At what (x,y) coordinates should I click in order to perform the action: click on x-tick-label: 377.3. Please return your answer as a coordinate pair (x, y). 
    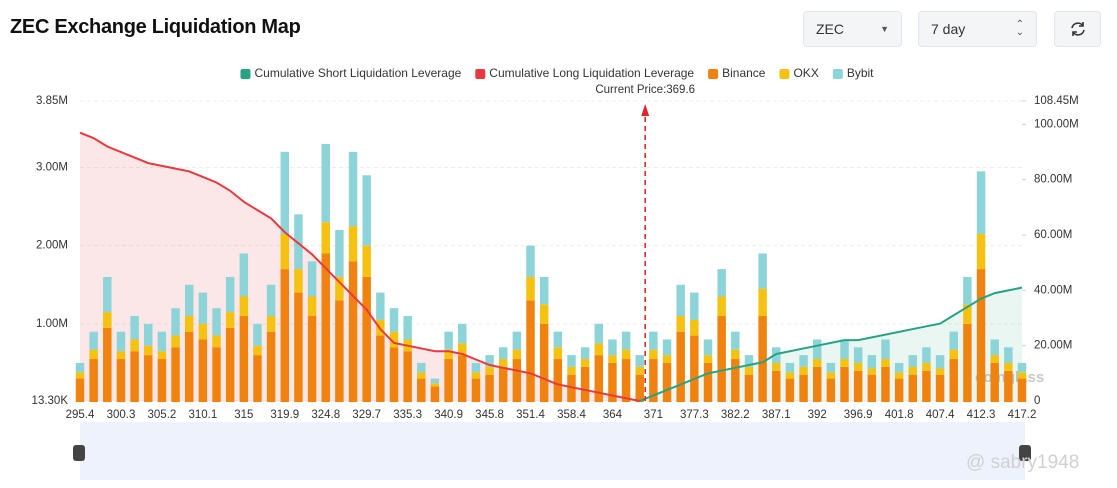
    Looking at the image, I should click on (694, 415).